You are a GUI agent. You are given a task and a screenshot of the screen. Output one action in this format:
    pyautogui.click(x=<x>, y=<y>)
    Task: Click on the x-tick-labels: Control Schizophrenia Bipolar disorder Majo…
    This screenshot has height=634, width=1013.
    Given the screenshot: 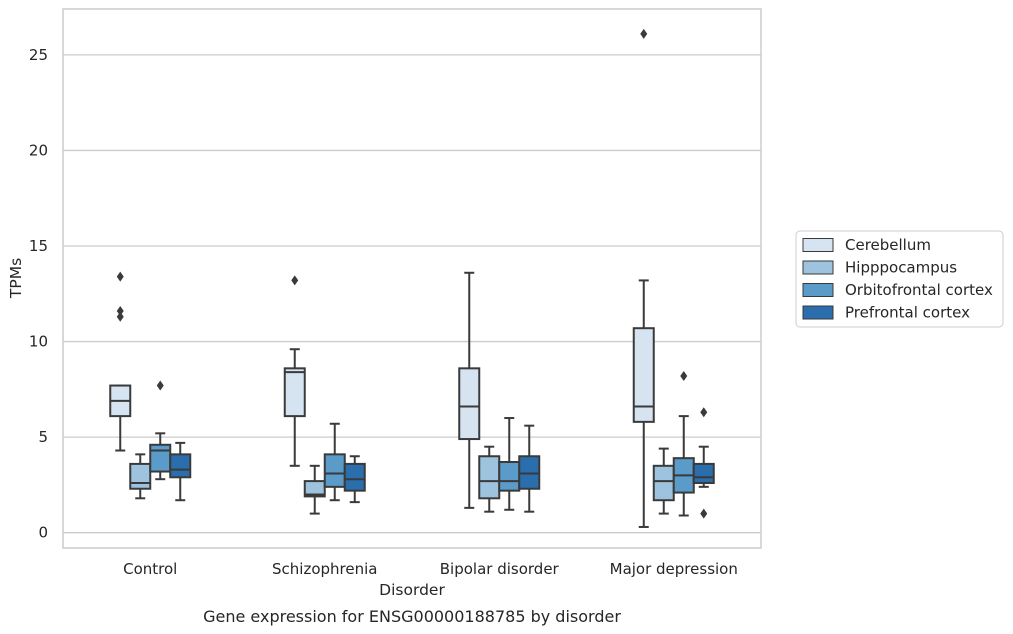 What is the action you would take?
    pyautogui.click(x=430, y=569)
    